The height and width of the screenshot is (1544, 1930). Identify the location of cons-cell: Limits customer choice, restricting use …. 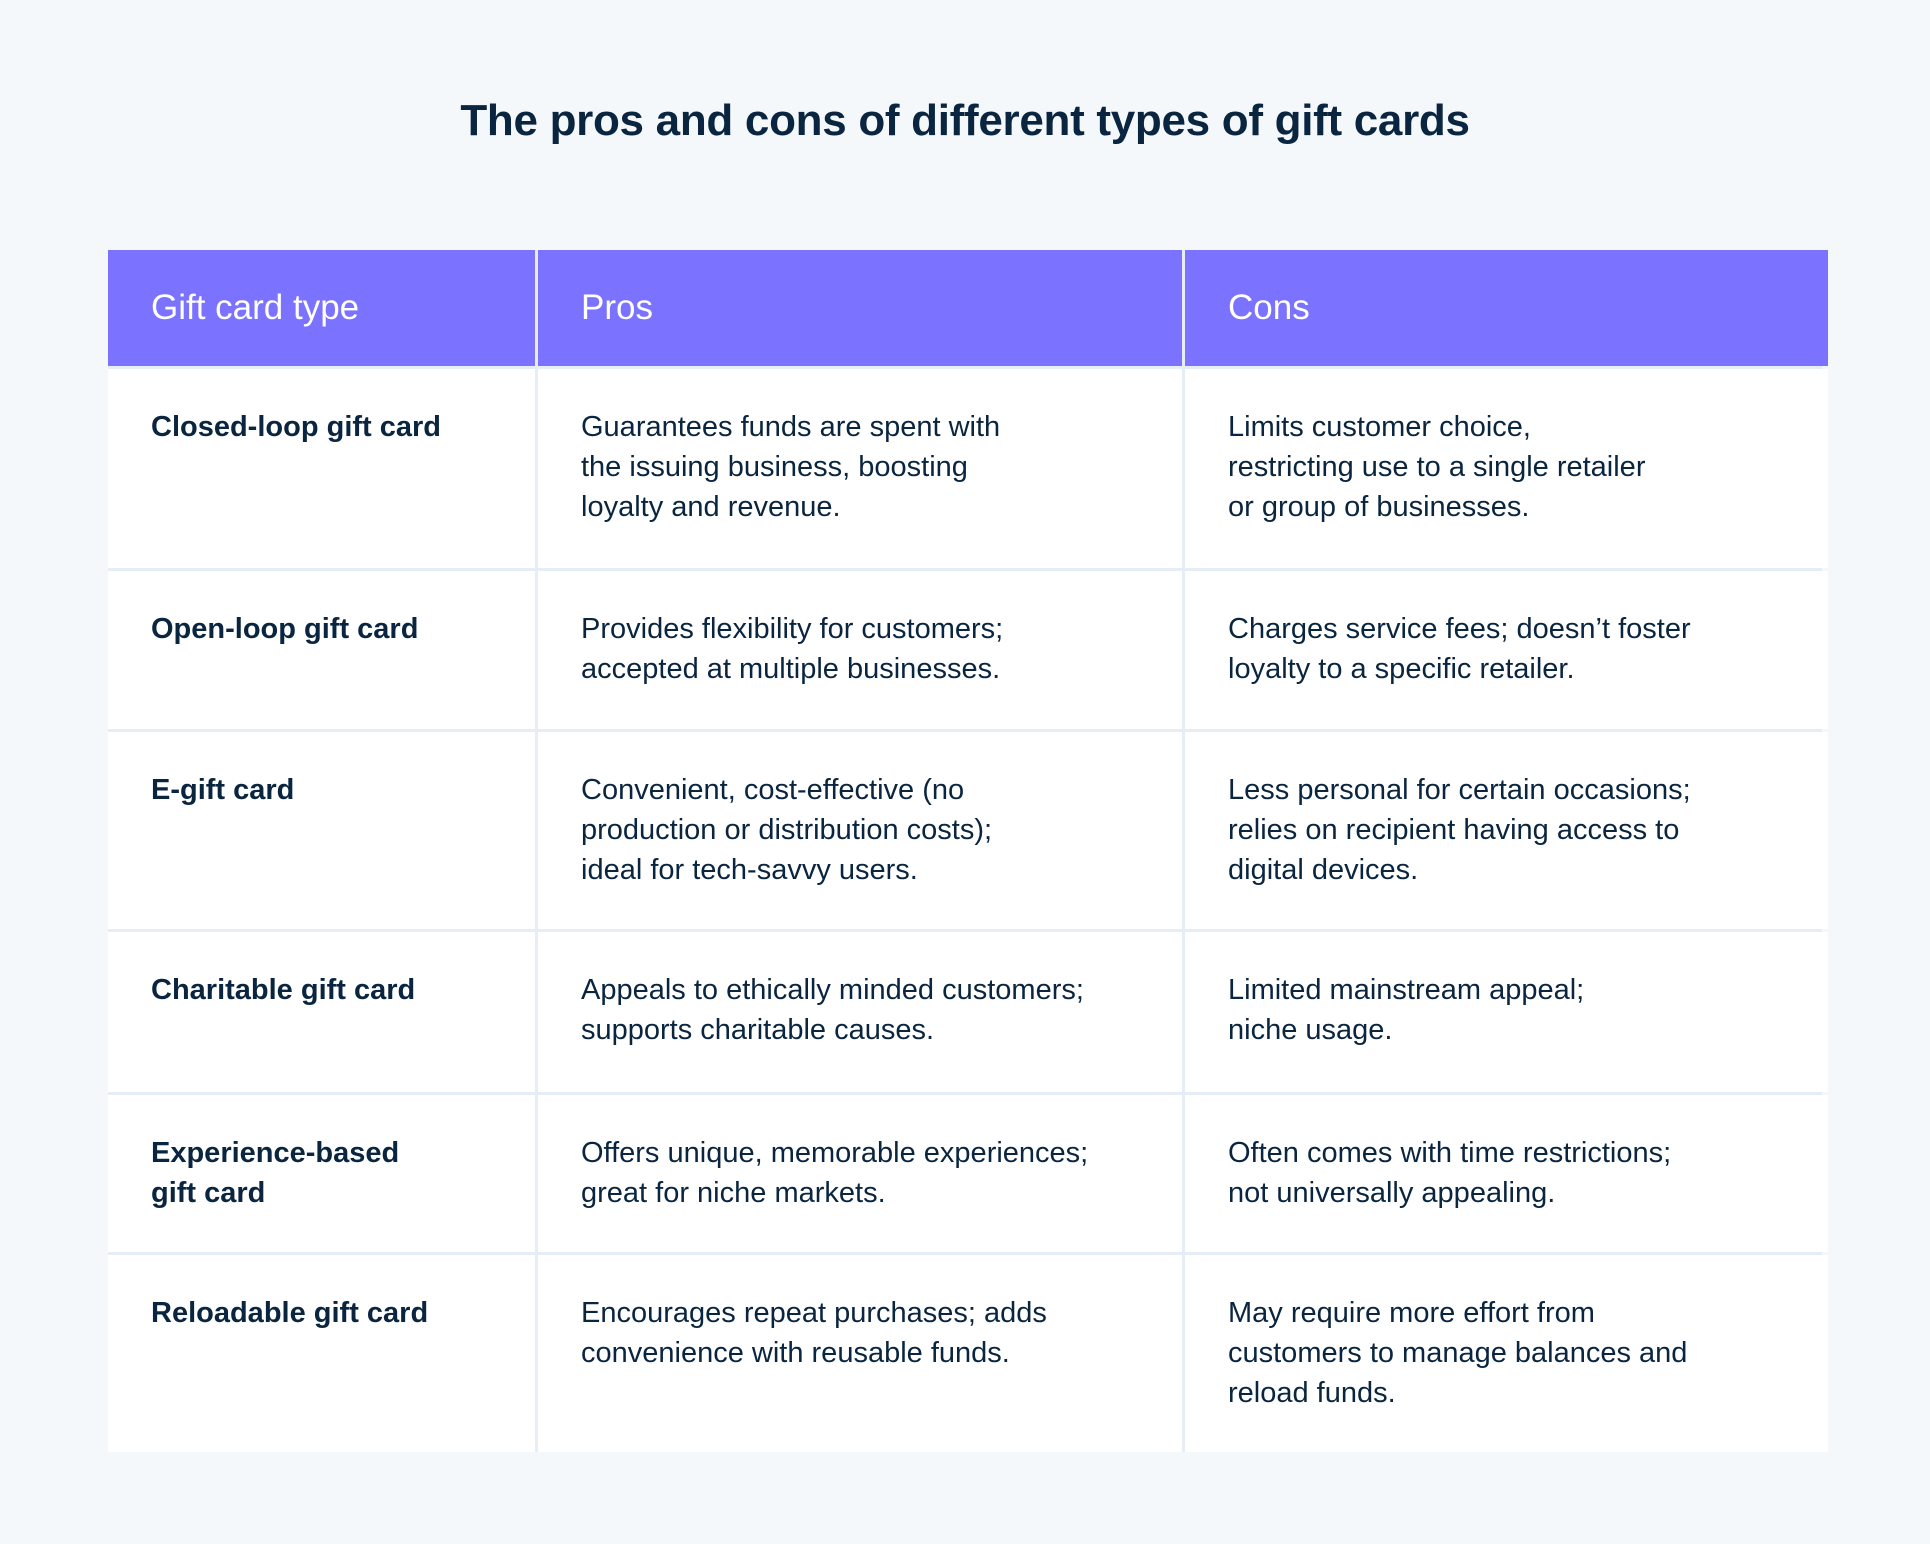
(1506, 468).